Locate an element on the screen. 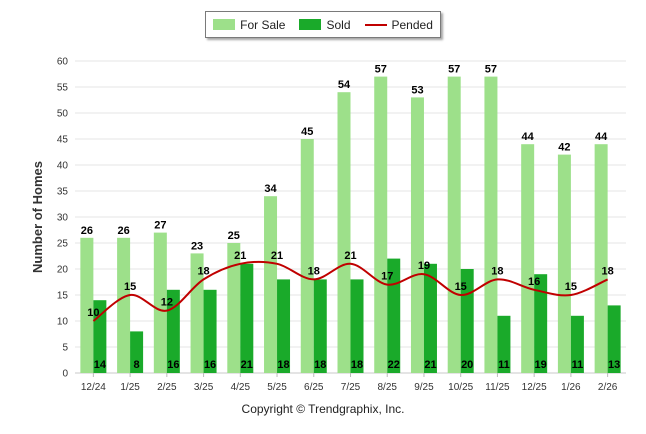 The image size is (646, 434). line-pended is located at coordinates (350, 291).